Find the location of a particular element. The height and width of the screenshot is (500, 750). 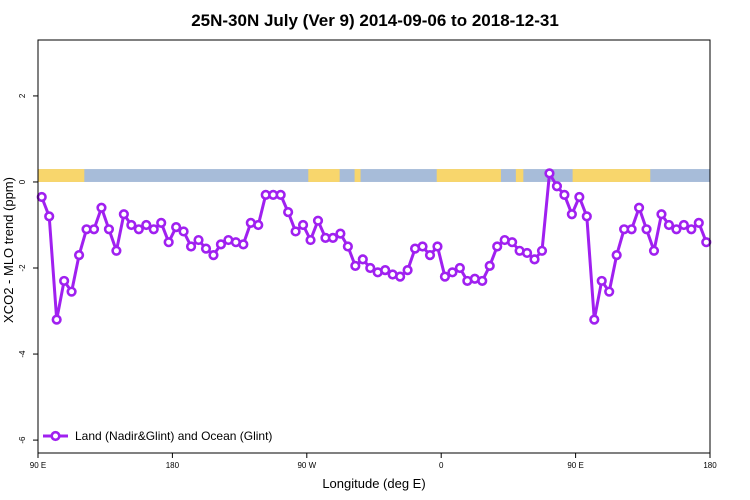

y-tick-label: -4 is located at coordinates (22, 354).